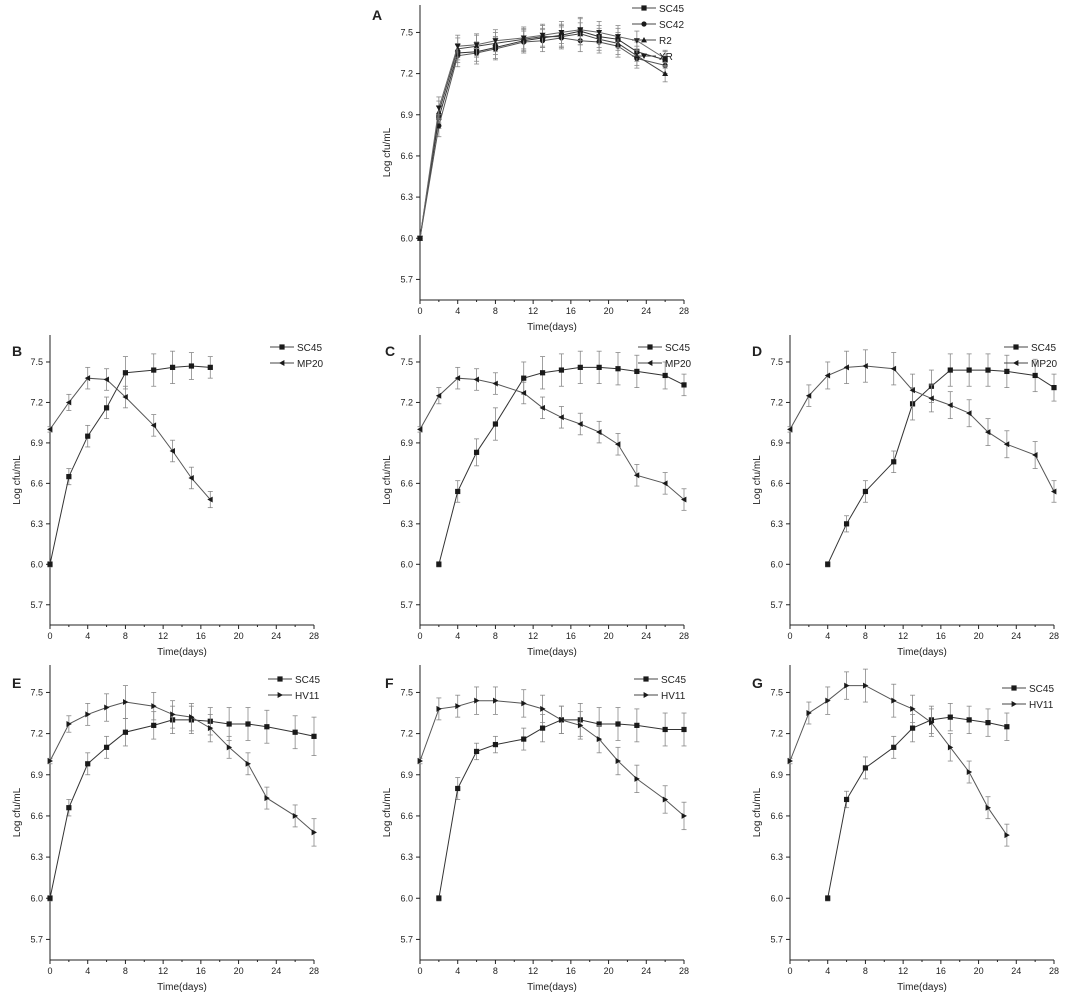 This screenshot has height=998, width=1084. Describe the element at coordinates (36, 939) in the screenshot. I see `y-tick-label: 5.7` at that location.